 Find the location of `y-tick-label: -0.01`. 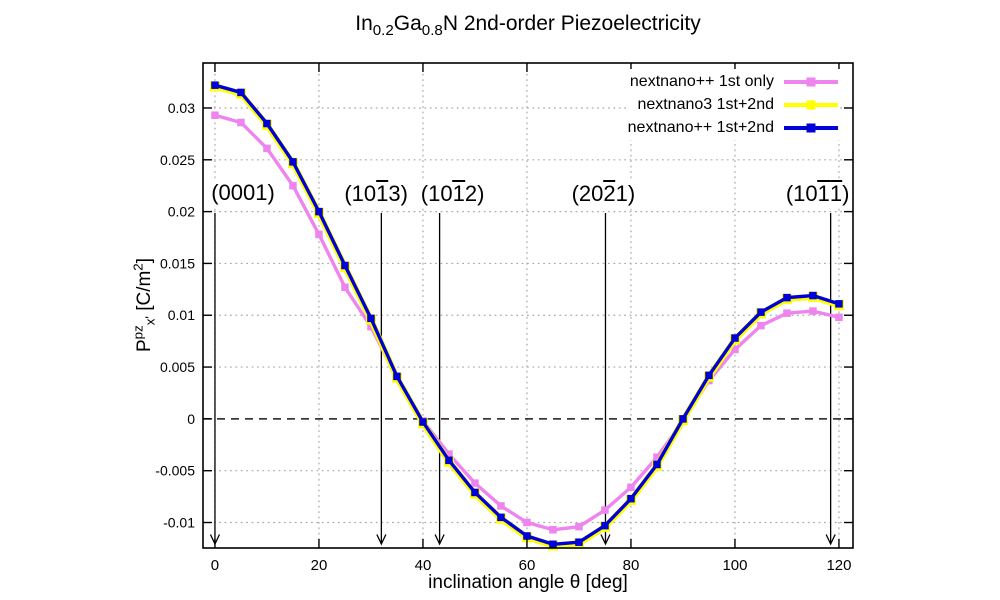

y-tick-label: -0.01 is located at coordinates (179, 523).